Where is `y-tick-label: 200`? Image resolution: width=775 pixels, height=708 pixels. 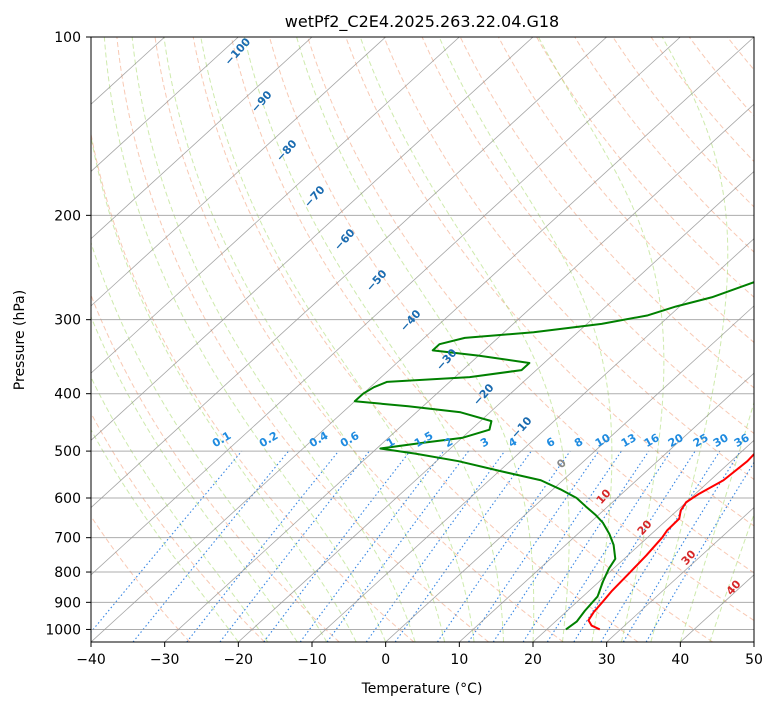
y-tick-label: 200 is located at coordinates (67, 216).